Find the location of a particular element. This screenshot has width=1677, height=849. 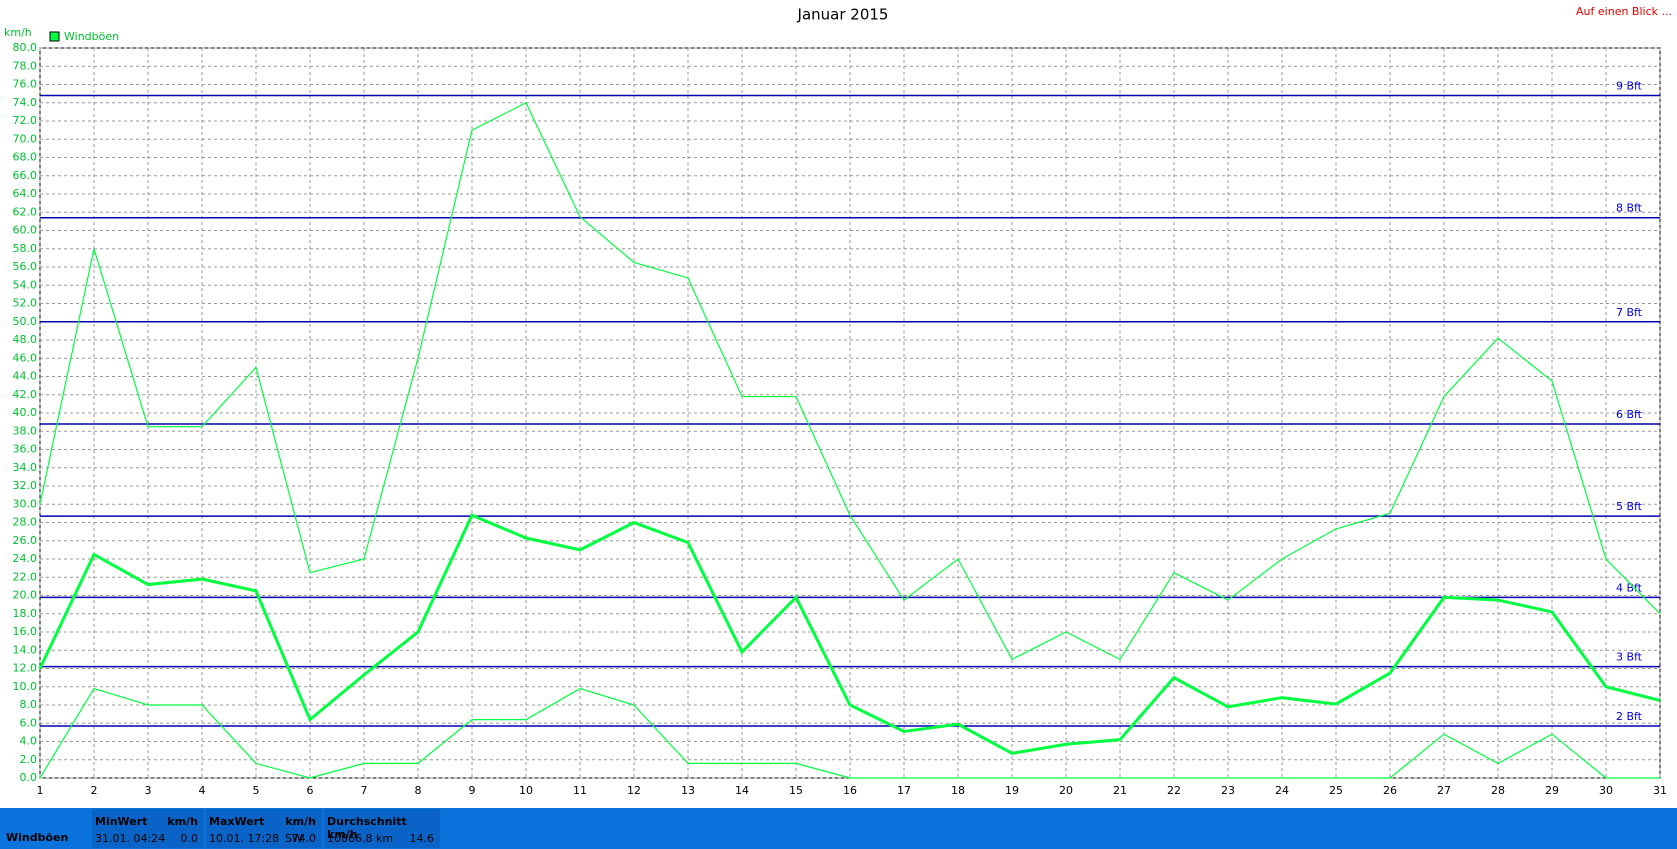

y-tick-label: 30.0 is located at coordinates (25, 503).